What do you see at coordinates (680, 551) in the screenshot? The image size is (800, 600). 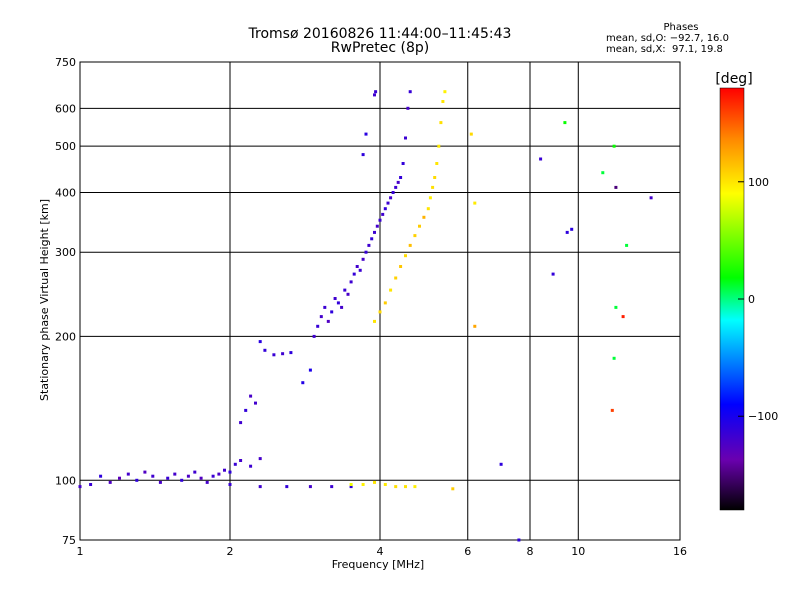 I see `x-tick-label: 16` at bounding box center [680, 551].